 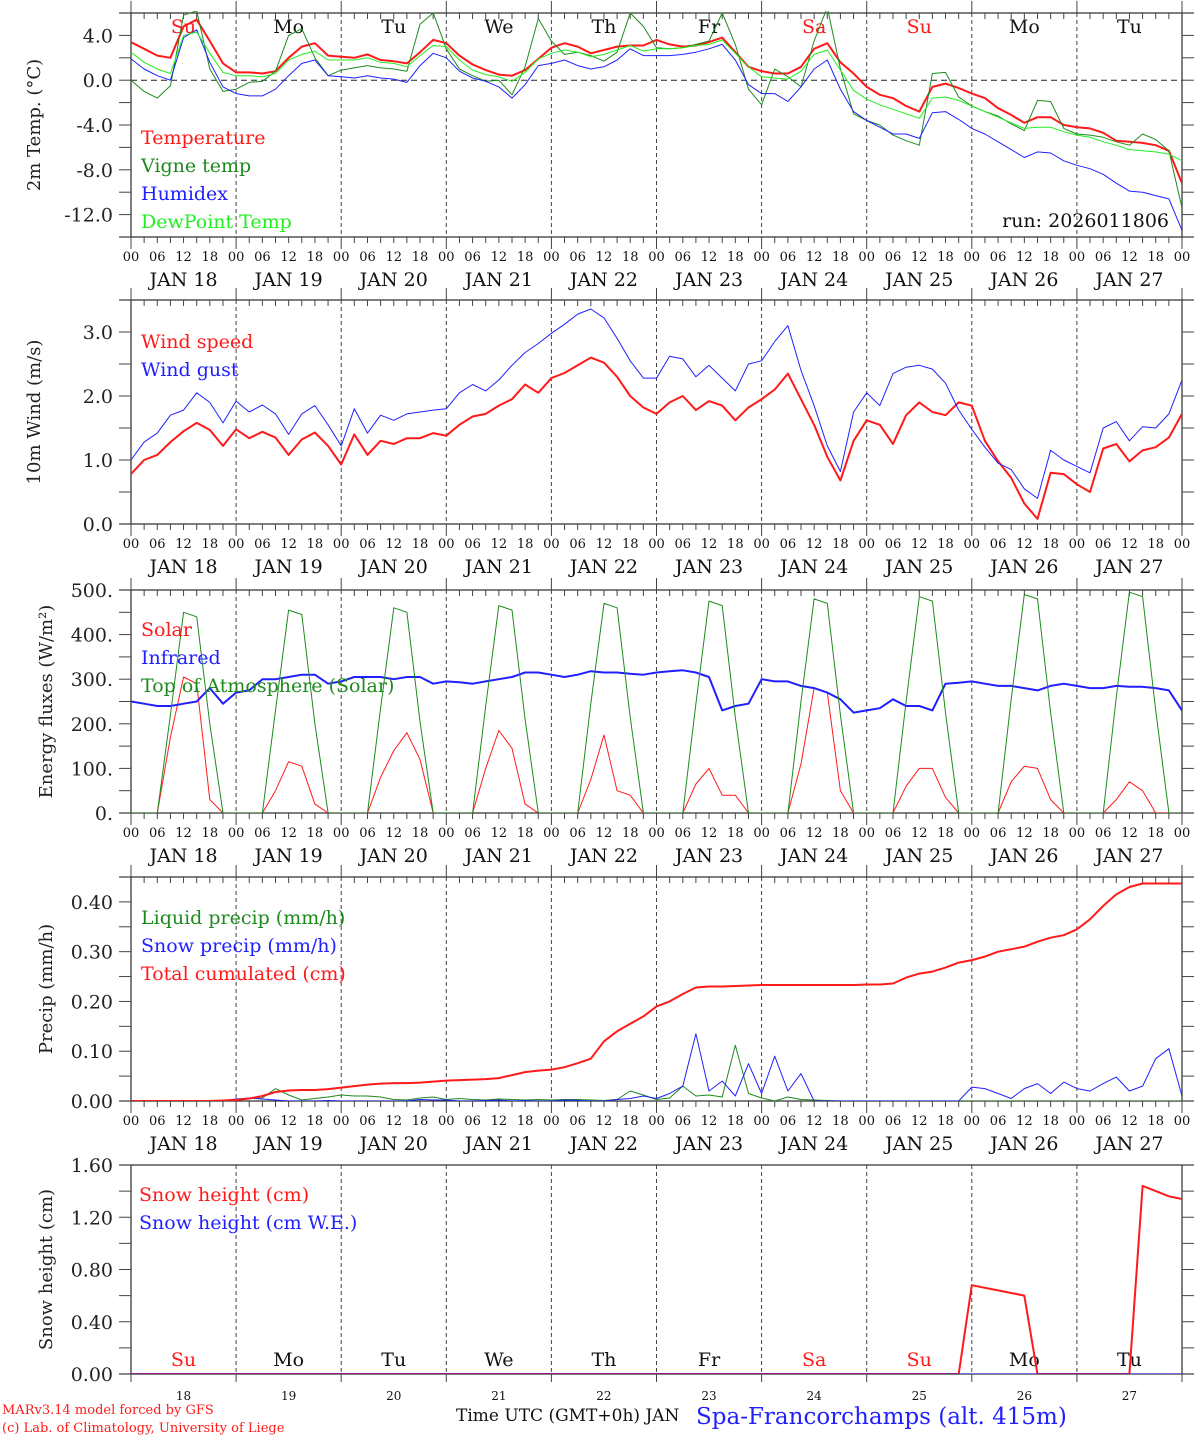 What do you see at coordinates (393, 1396) in the screenshot?
I see `x-day-number: 20` at bounding box center [393, 1396].